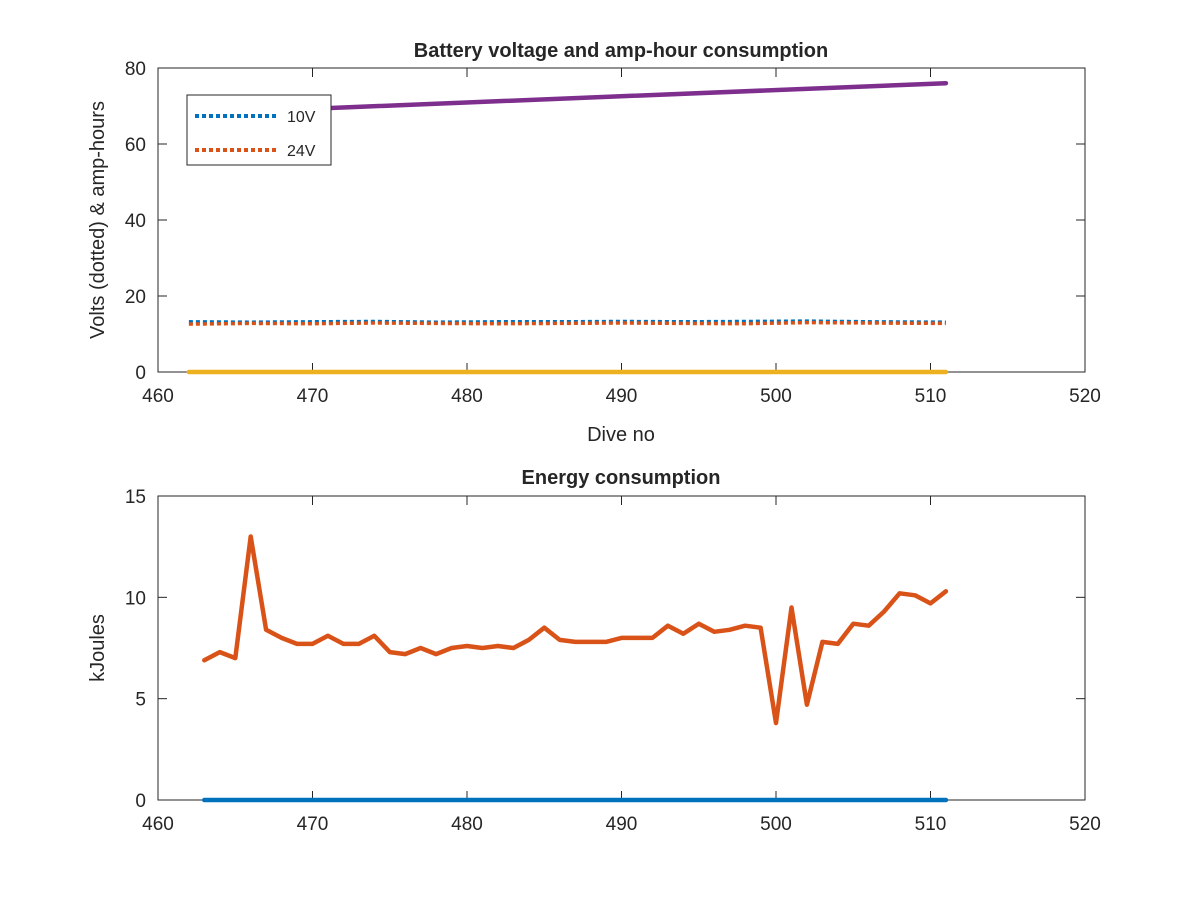 This screenshot has width=1200, height=900. Describe the element at coordinates (301, 151) in the screenshot. I see `legend-label: 24V` at that location.